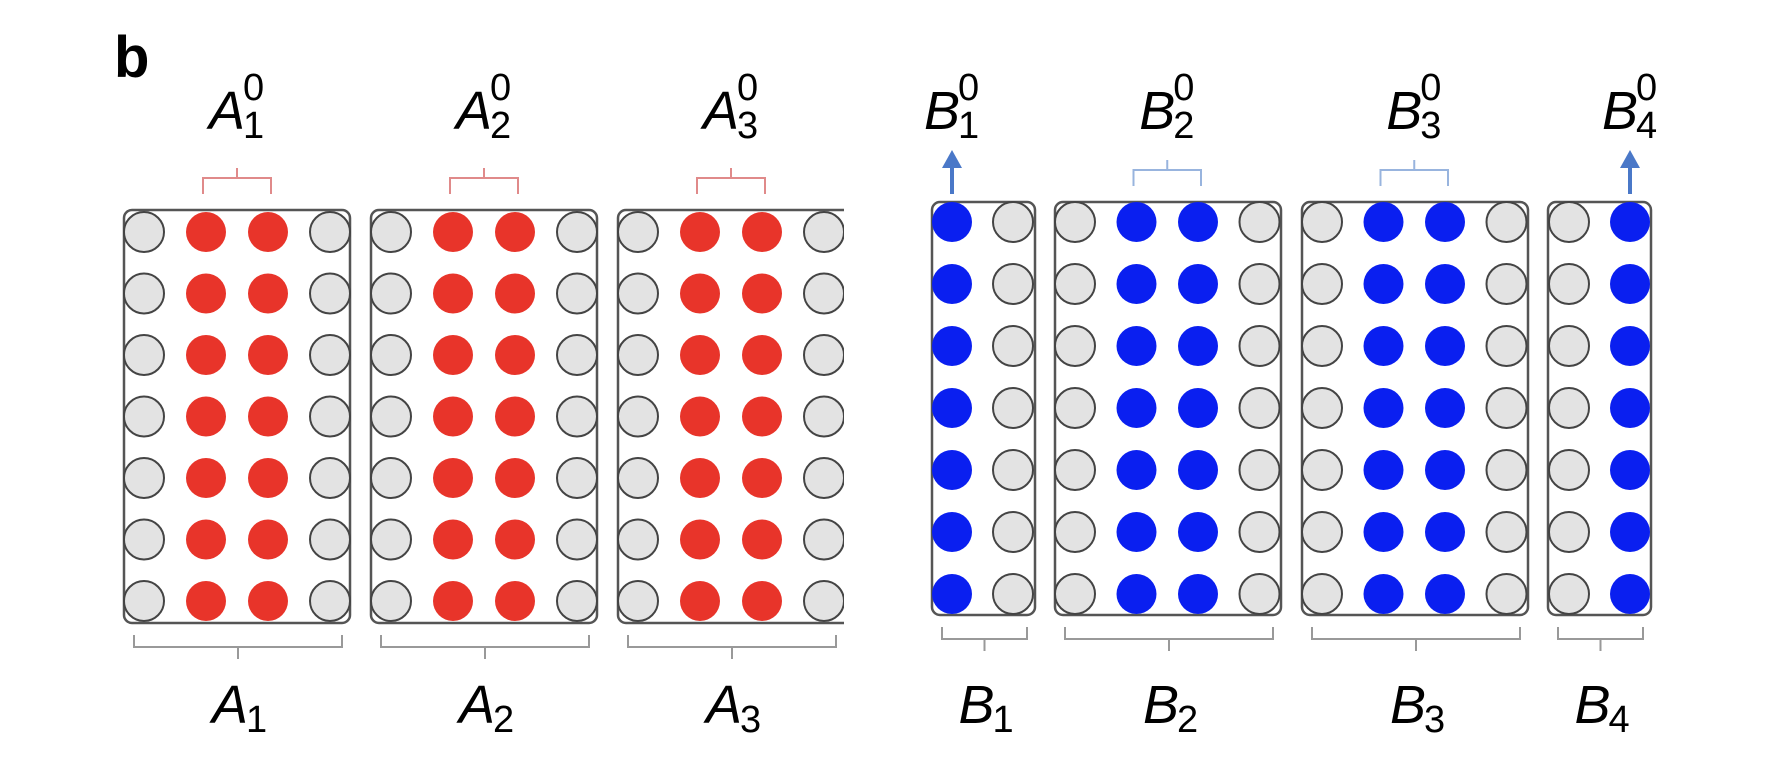  What do you see at coordinates (501, 88) in the screenshot?
I see `top-label-A2-sup: 0` at bounding box center [501, 88].